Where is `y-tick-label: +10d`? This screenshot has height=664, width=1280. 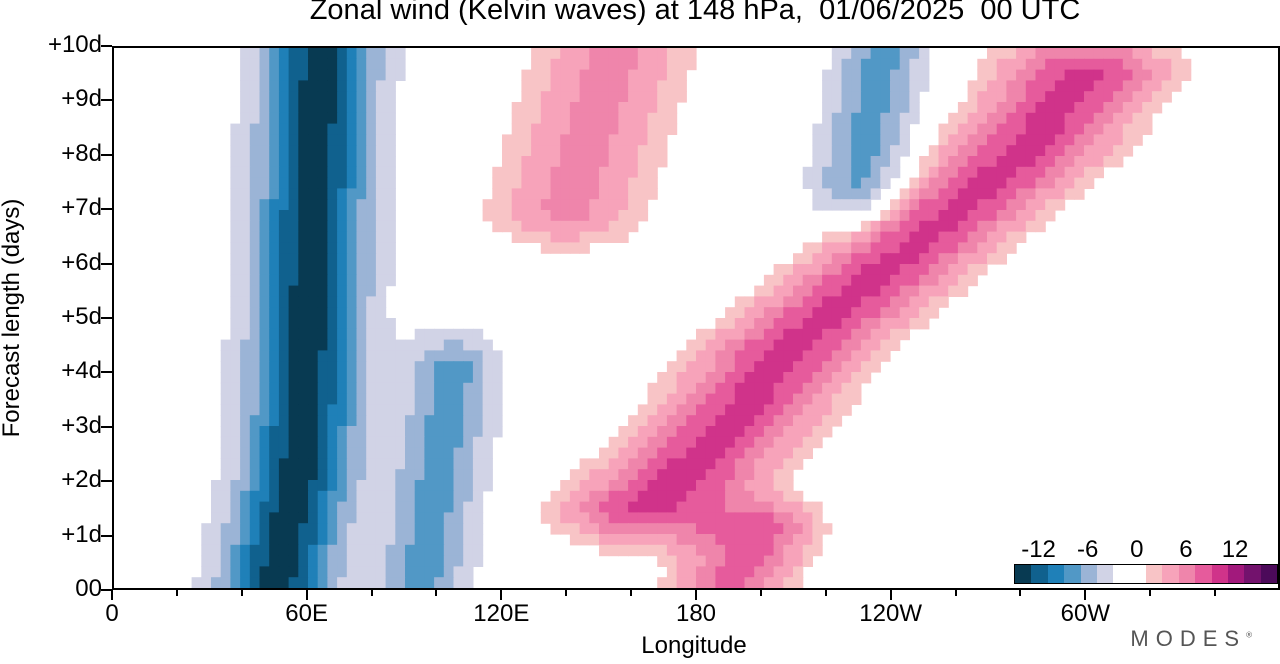
y-tick-label: +10d is located at coordinates (74, 44).